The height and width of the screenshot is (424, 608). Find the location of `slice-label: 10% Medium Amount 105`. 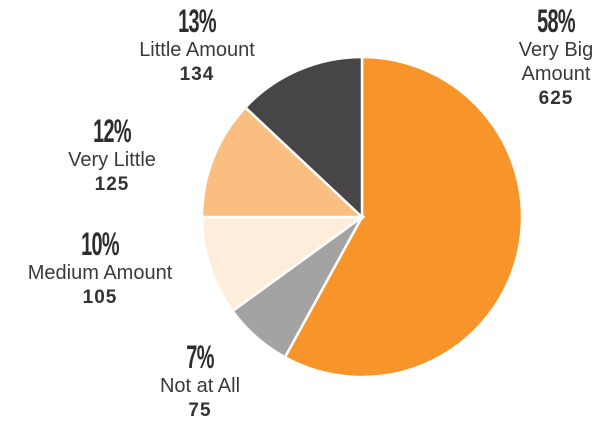

slice-label: 10% Medium Amount 105 is located at coordinates (100, 269).